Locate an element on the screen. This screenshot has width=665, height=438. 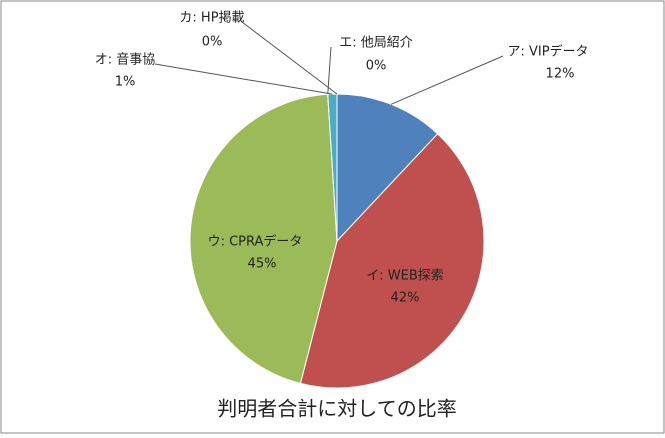
slice-label: エ: 他局紹介 is located at coordinates (376, 43).